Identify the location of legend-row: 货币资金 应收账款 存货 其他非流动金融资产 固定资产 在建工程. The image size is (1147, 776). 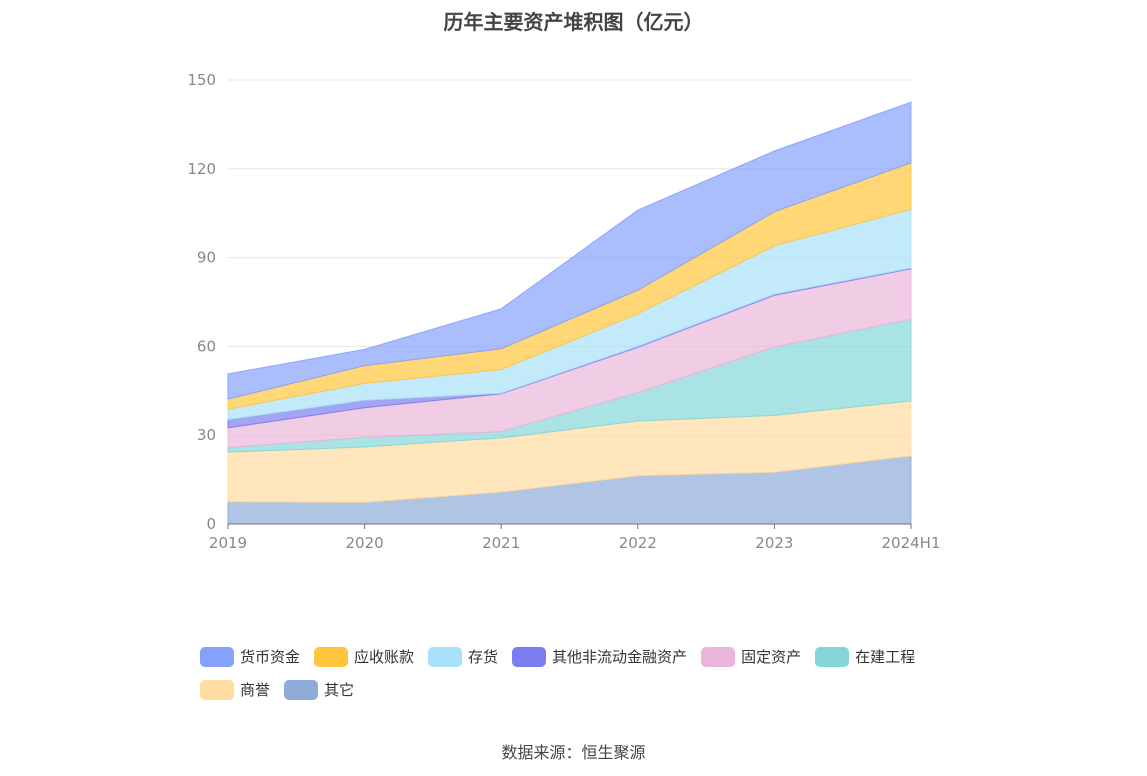
(590, 656).